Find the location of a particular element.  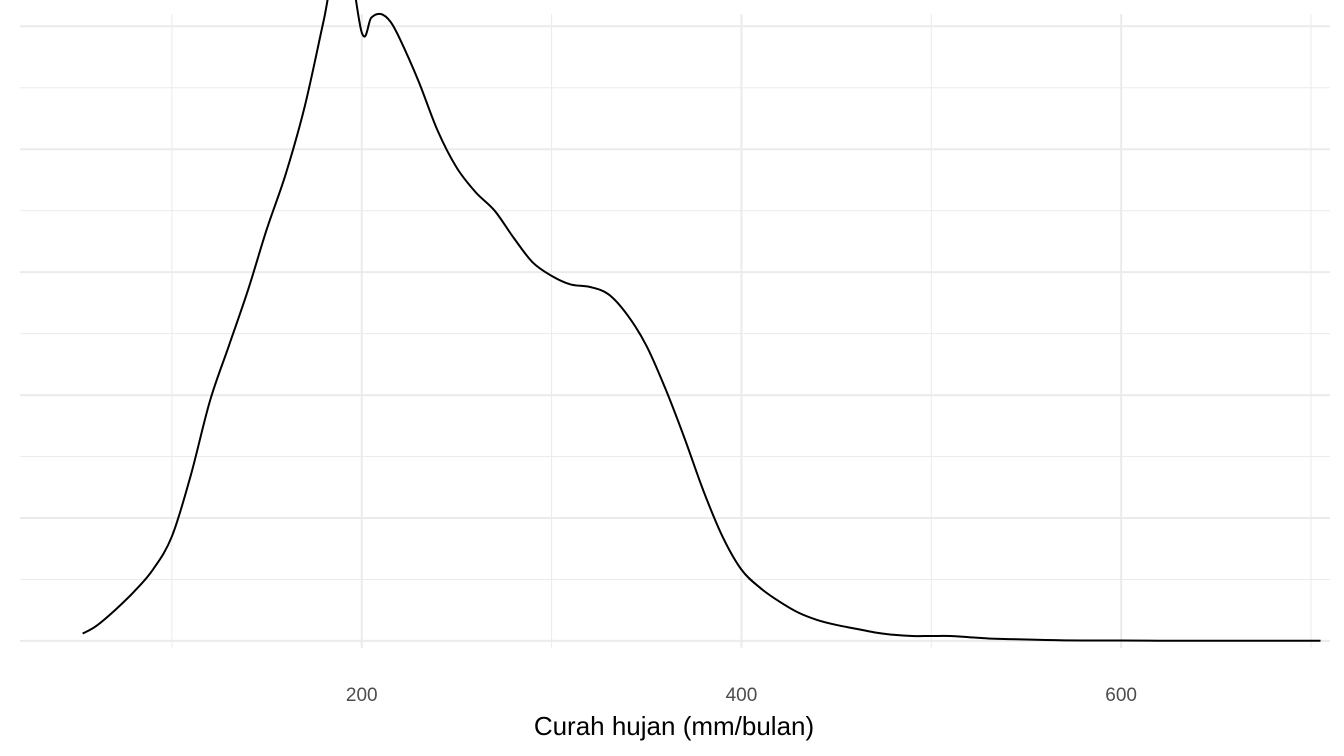

x-tick-label: 400 is located at coordinates (742, 695).